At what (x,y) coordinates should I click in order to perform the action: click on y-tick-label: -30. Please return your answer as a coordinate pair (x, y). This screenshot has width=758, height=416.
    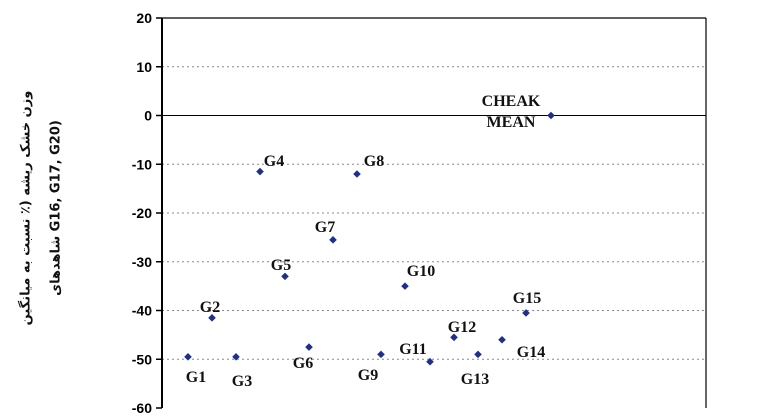
    Looking at the image, I should click on (142, 262).